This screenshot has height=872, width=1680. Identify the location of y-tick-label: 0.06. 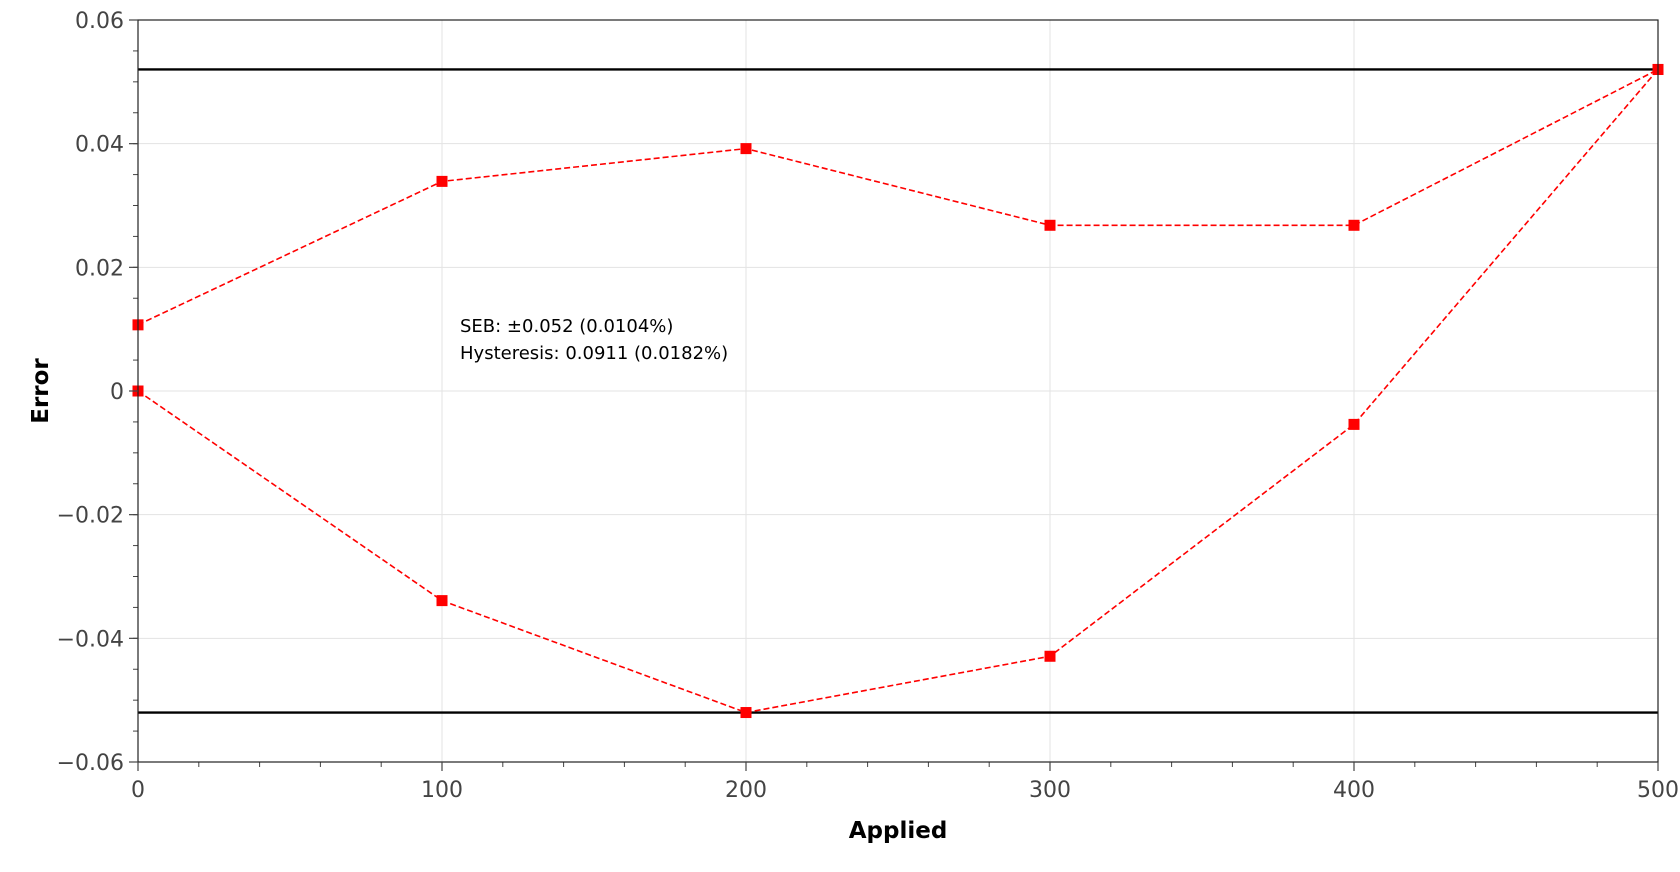
(99, 21).